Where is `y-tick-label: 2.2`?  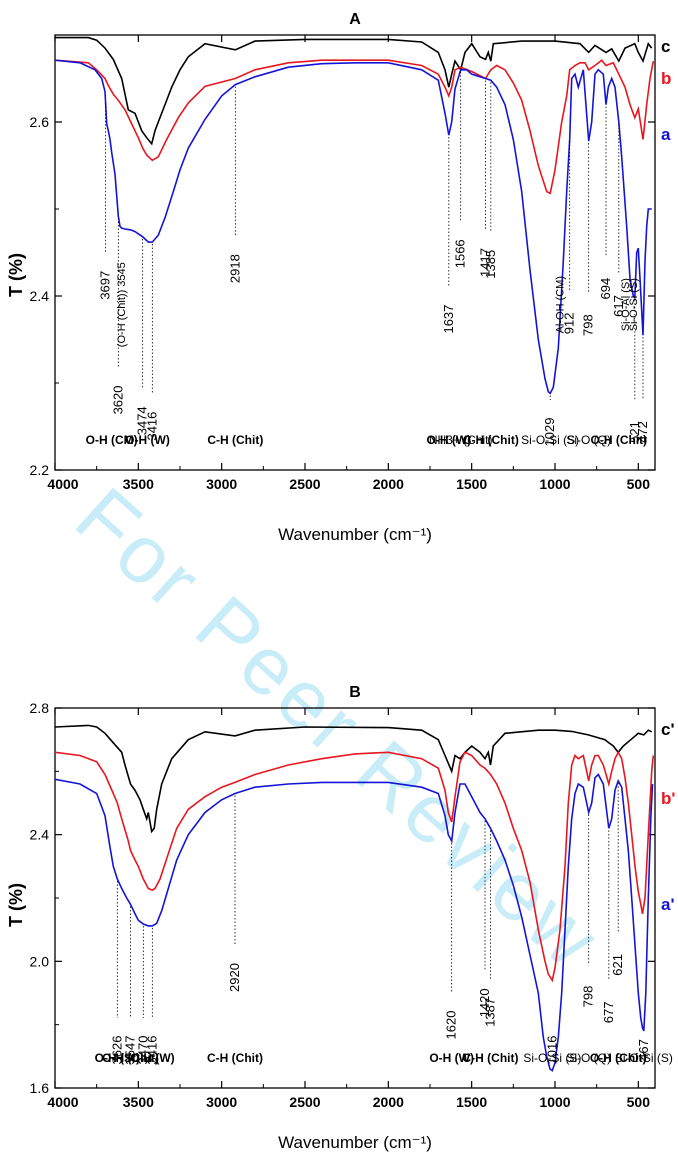
y-tick-label: 2.2 is located at coordinates (40, 470).